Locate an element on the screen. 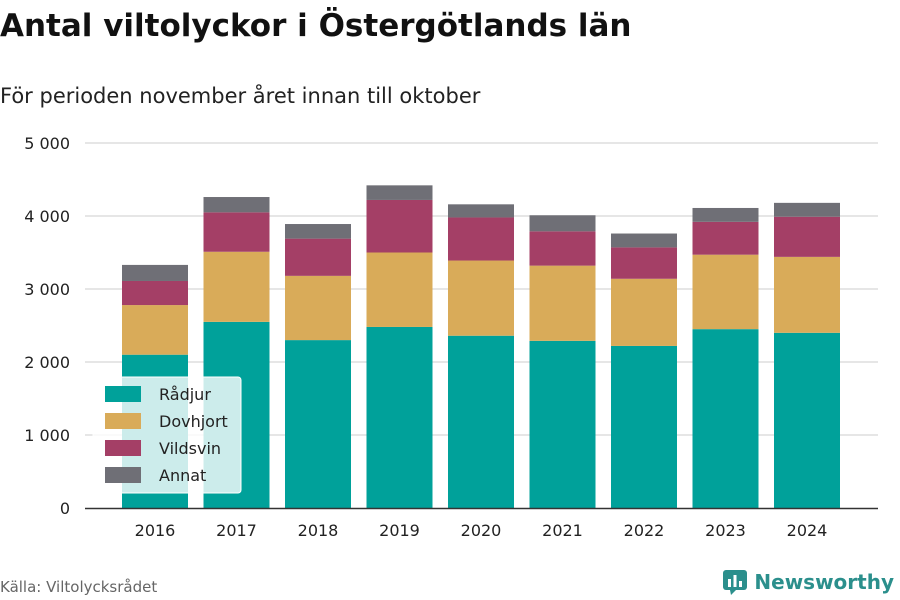  legend: Rådjur Dovhjort Vildsvin Annat is located at coordinates (167, 435).